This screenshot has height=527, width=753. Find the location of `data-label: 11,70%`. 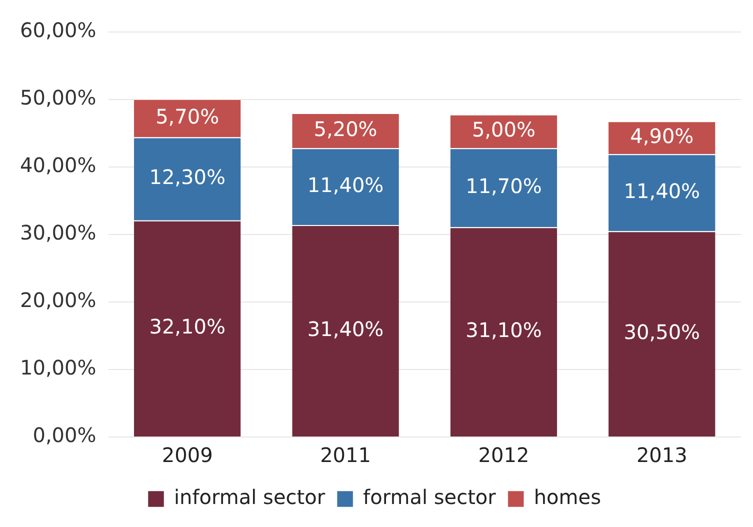

data-label: 11,70% is located at coordinates (504, 186).